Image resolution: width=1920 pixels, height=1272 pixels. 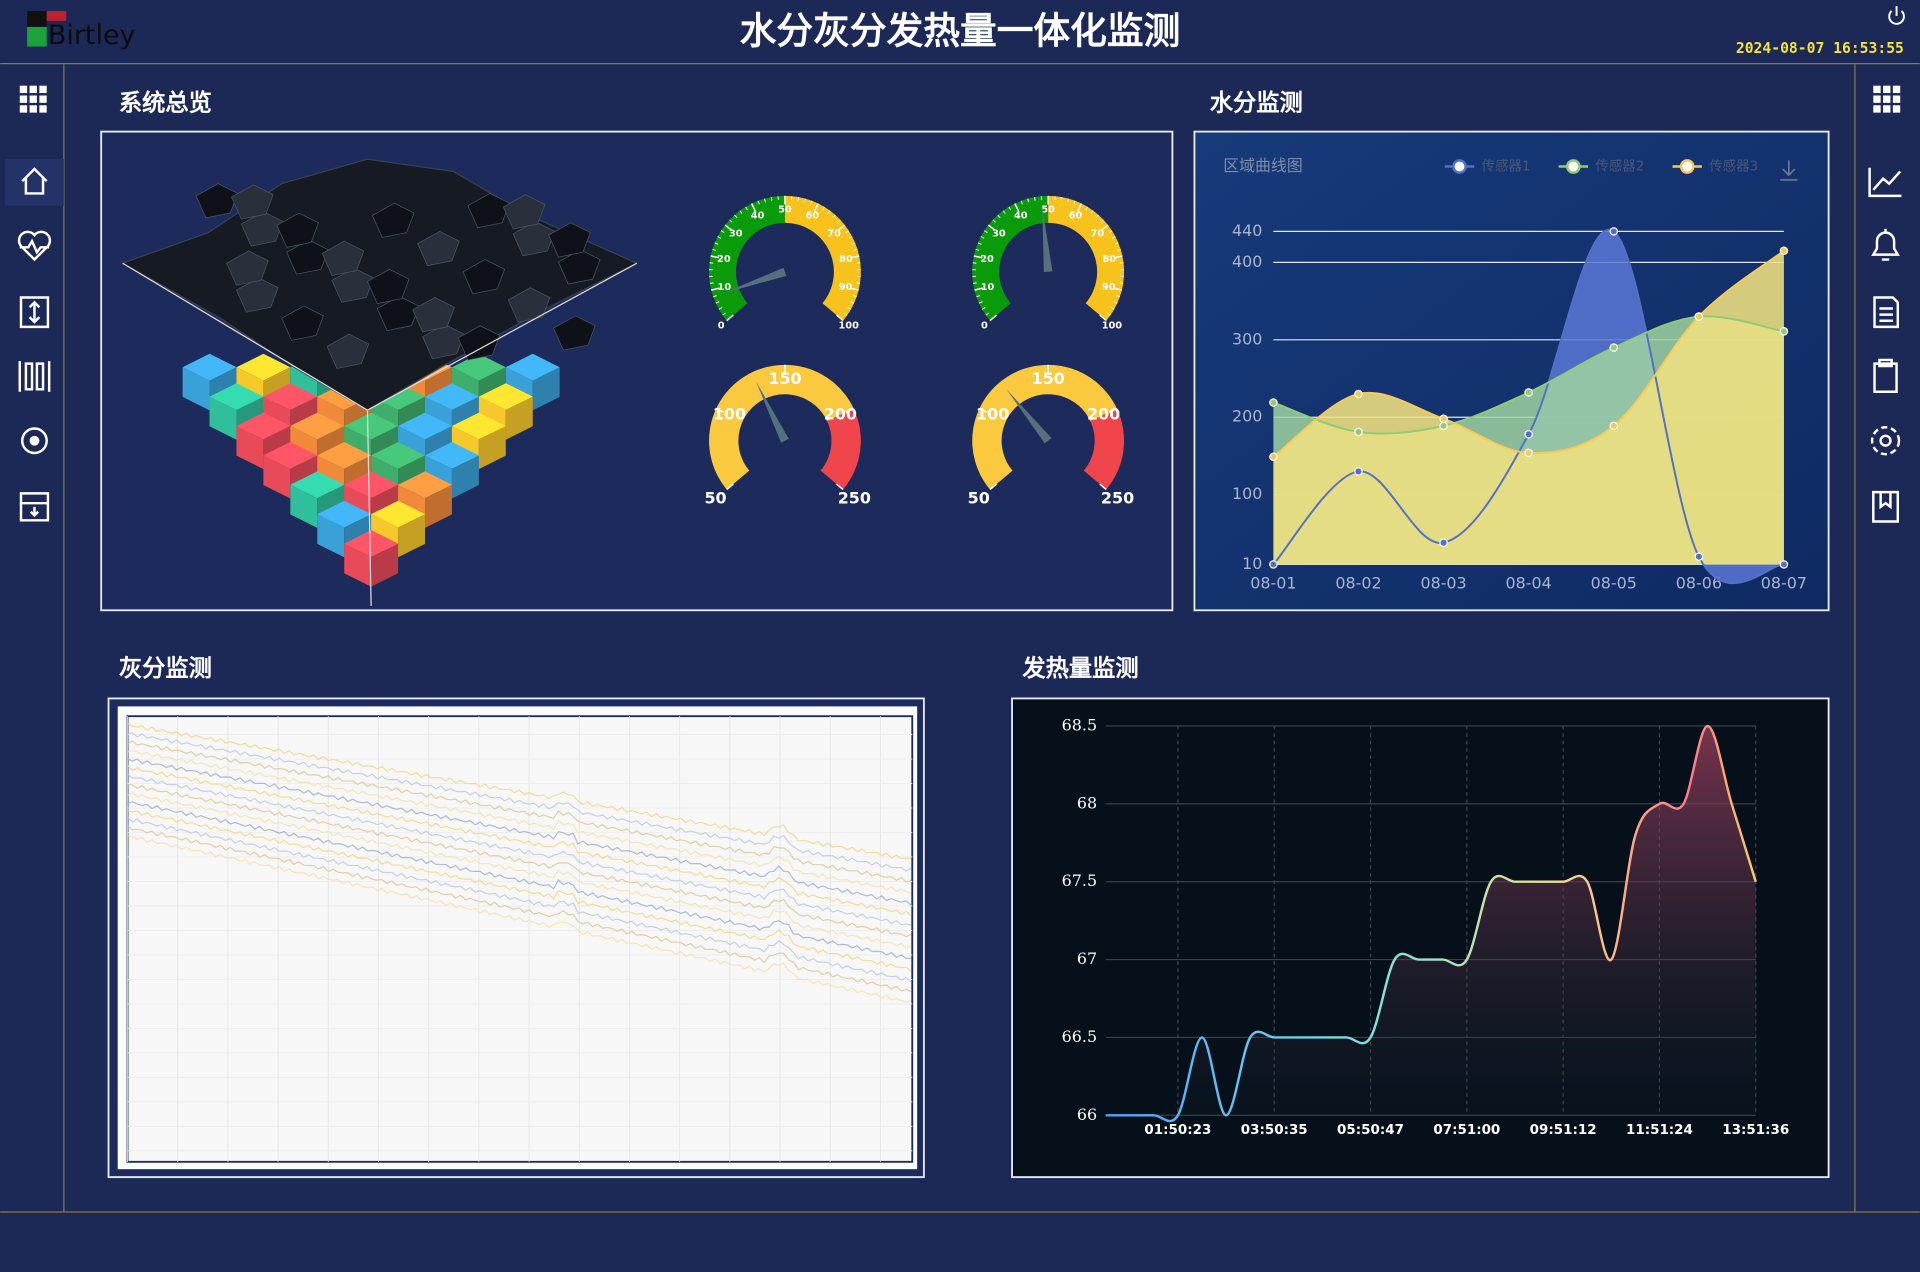 I want to click on wireframe, so click(x=380, y=434).